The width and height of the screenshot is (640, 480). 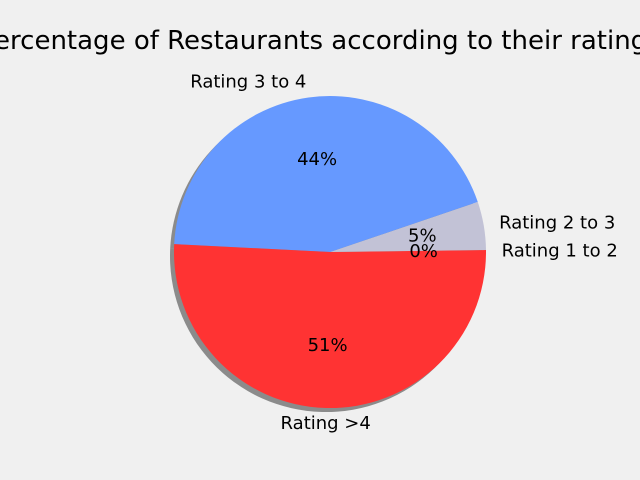 I want to click on slice-percent-rating-3-to-4: 44%, so click(x=317, y=159).